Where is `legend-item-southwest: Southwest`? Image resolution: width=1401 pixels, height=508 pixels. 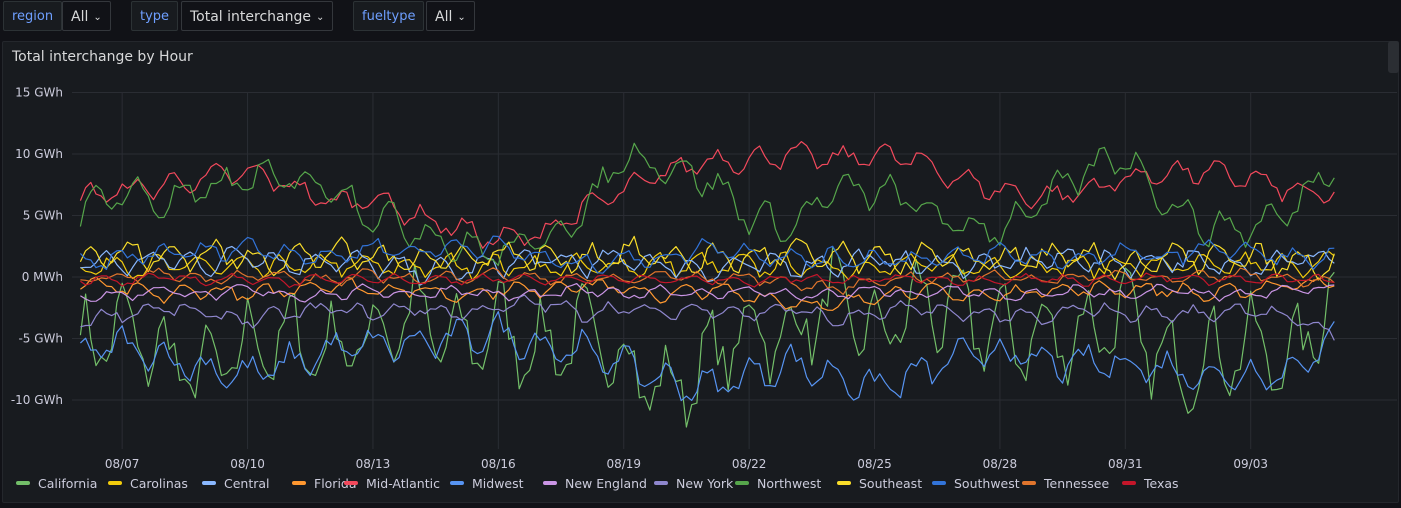 legend-item-southwest: Southwest is located at coordinates (976, 483).